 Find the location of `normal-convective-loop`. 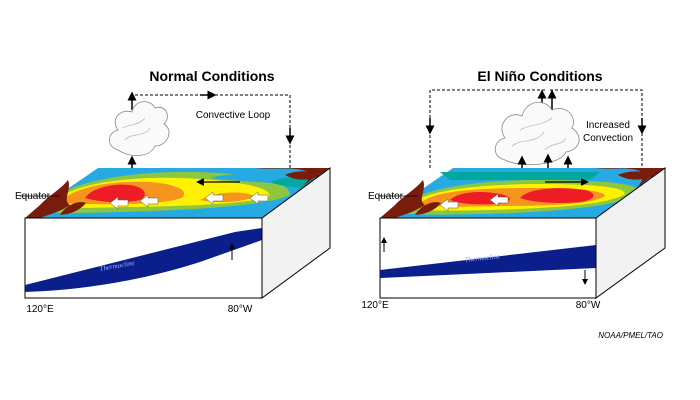

normal-convective-loop is located at coordinates (213, 132).